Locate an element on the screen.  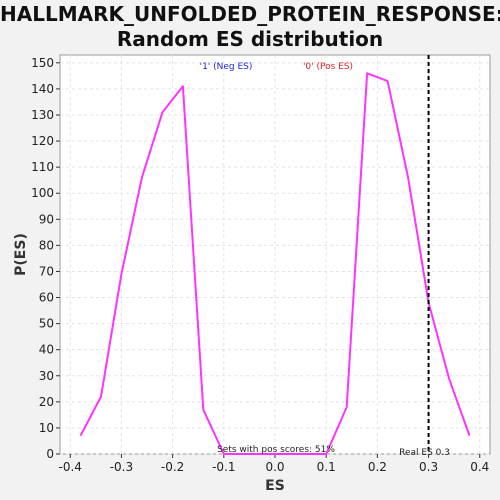
y-axis-label: P(ES) is located at coordinates (21, 254).